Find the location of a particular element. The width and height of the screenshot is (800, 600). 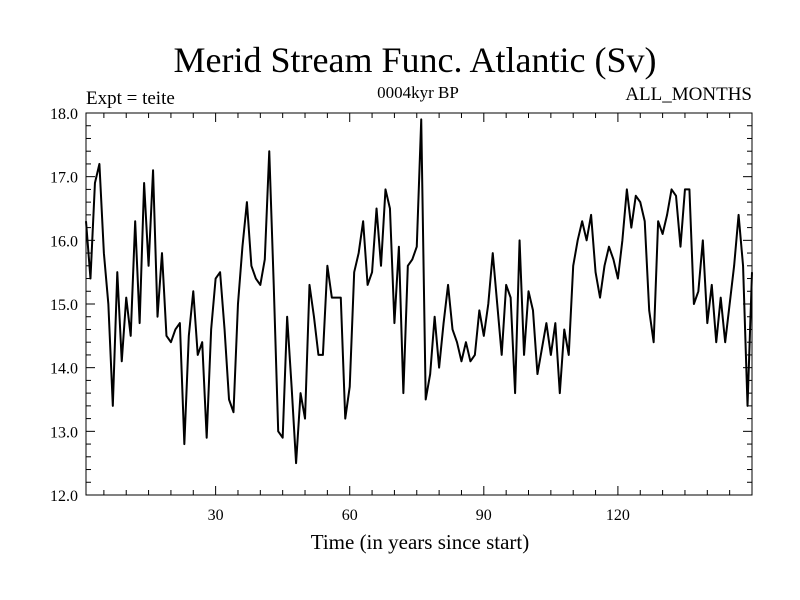

x-axis-label: Time (in years since start) is located at coordinates (420, 542).